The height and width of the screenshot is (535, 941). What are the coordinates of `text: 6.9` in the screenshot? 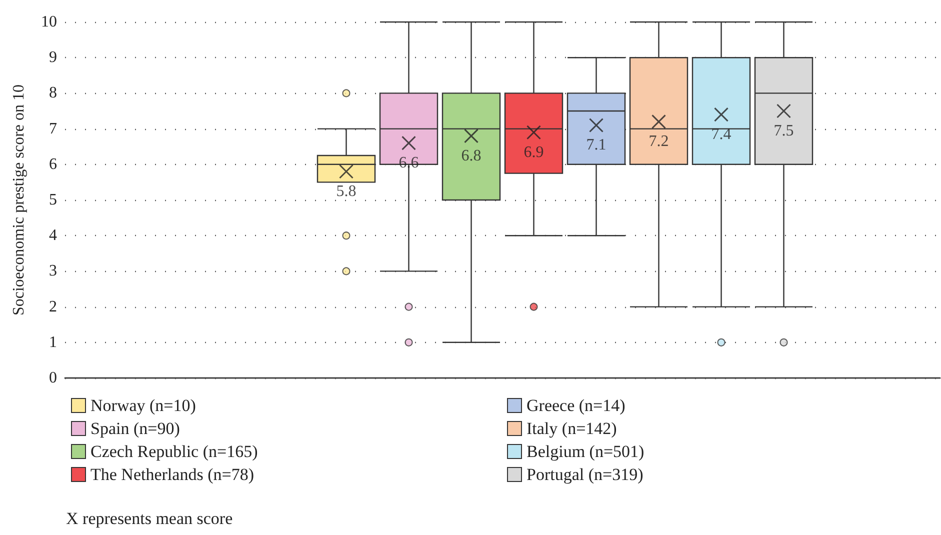 It's located at (534, 152).